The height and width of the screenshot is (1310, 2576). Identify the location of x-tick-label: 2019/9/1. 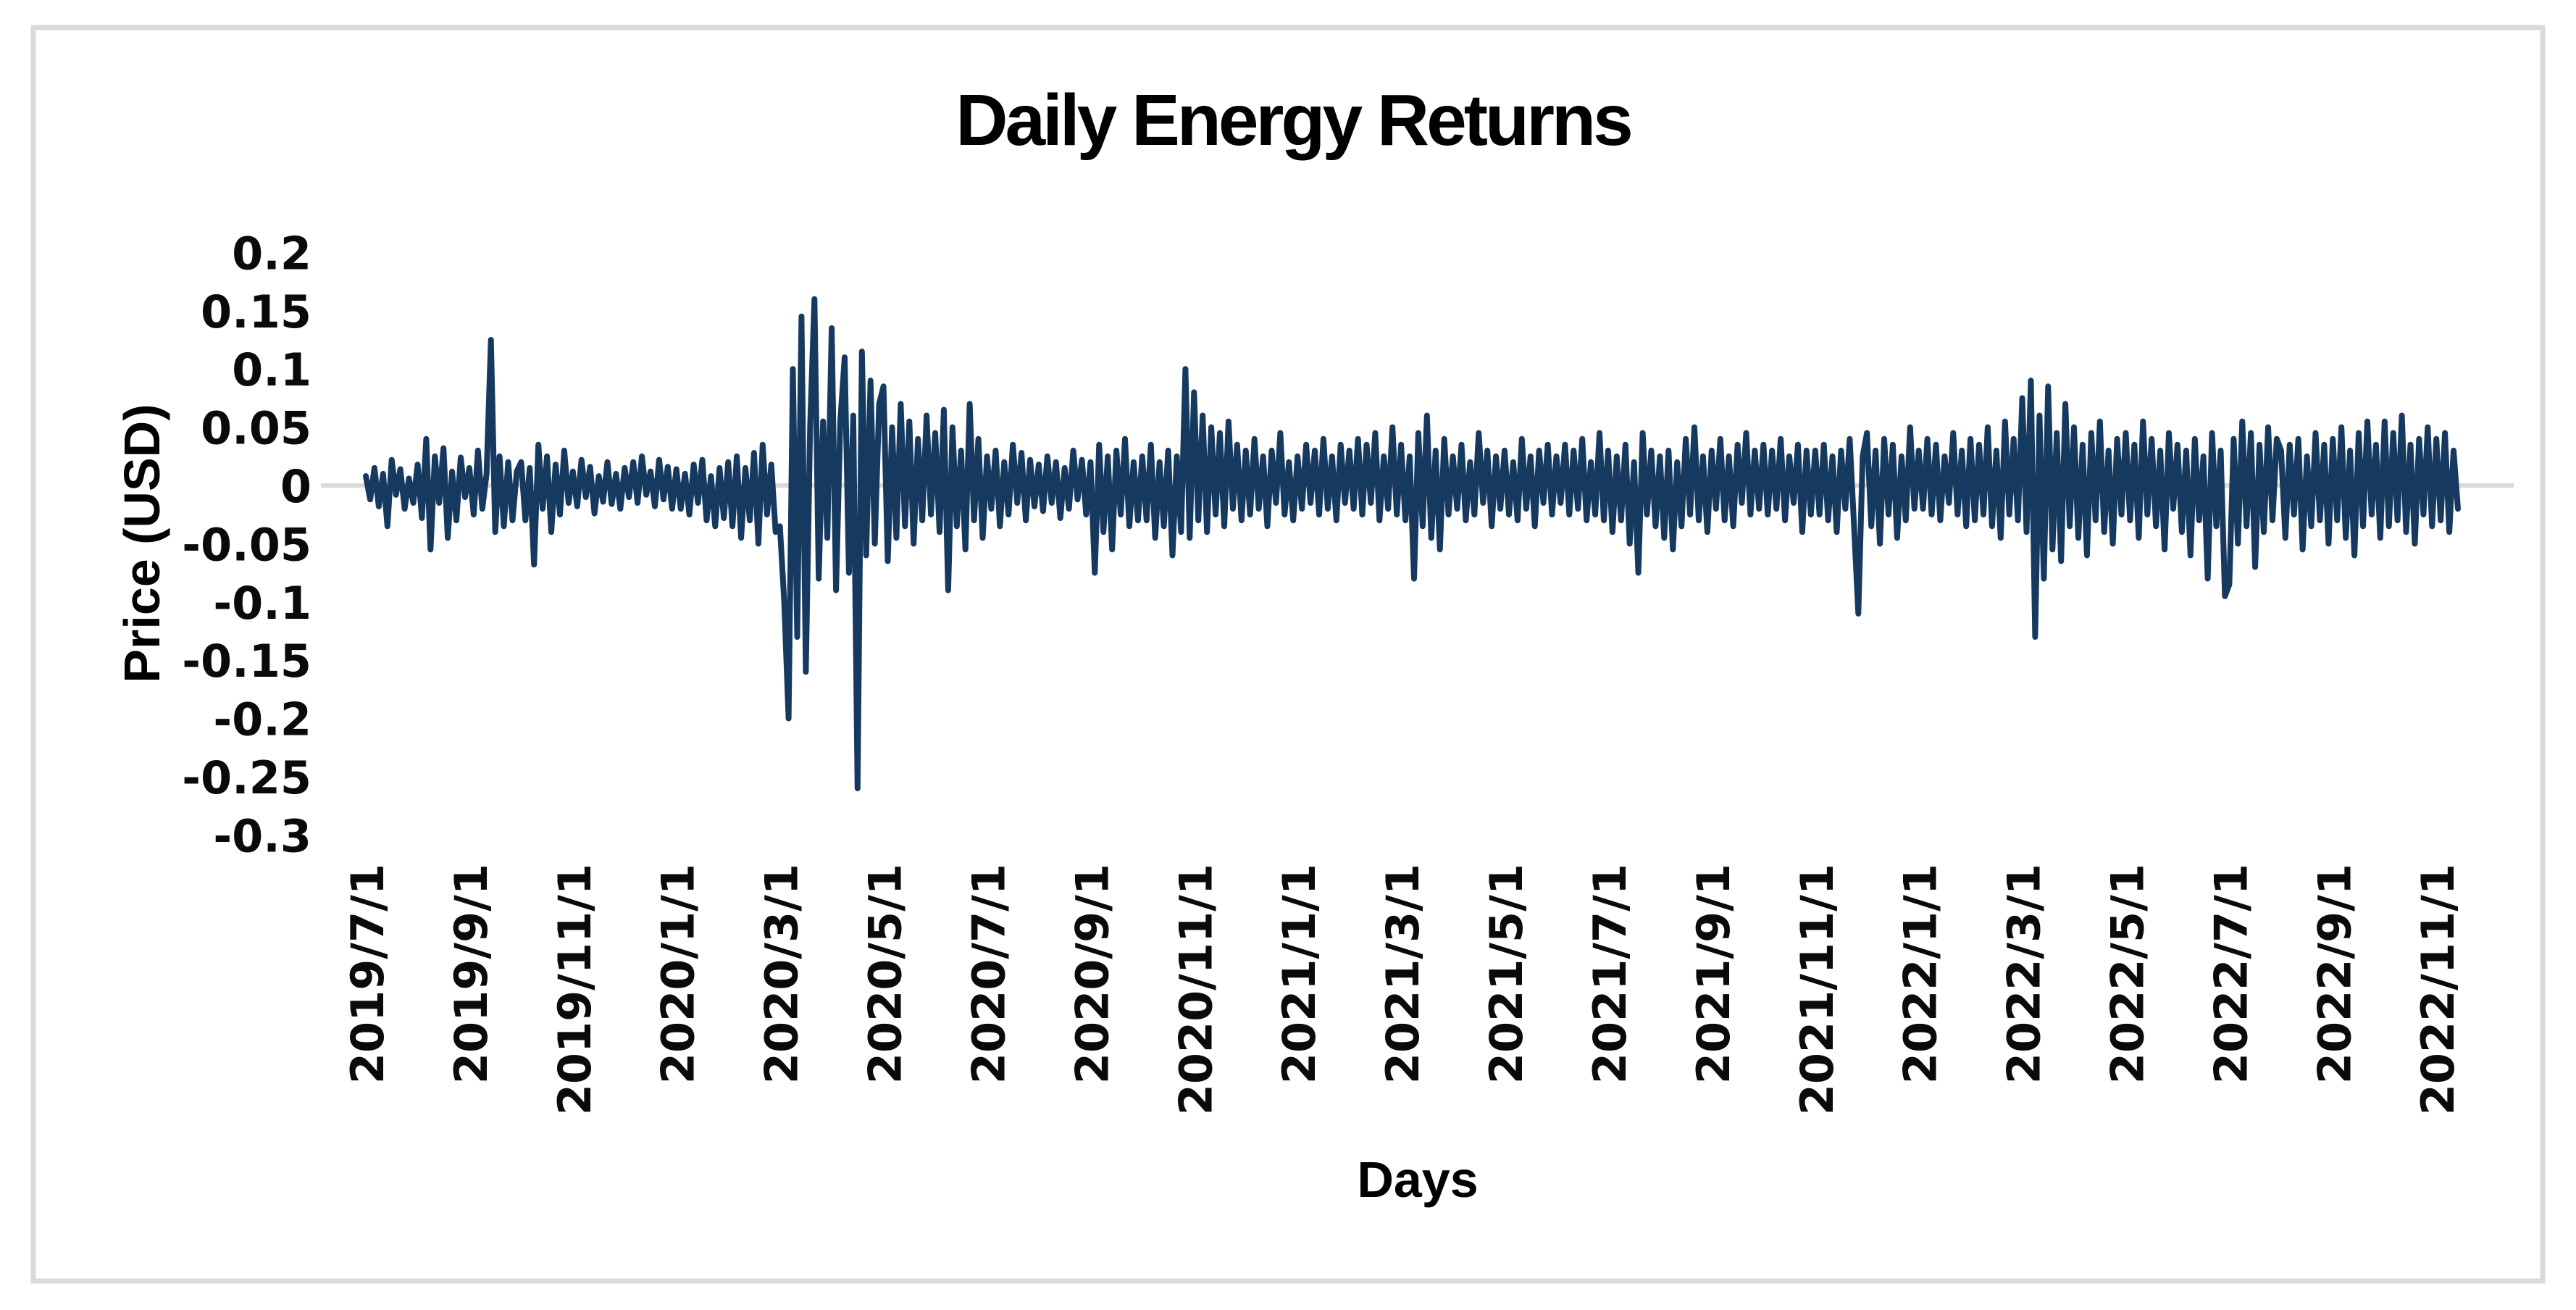
(472, 974).